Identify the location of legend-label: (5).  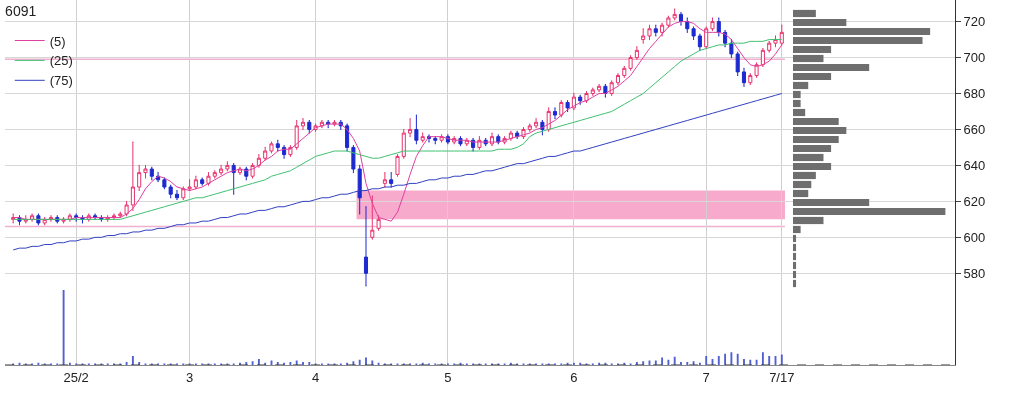
(57, 41).